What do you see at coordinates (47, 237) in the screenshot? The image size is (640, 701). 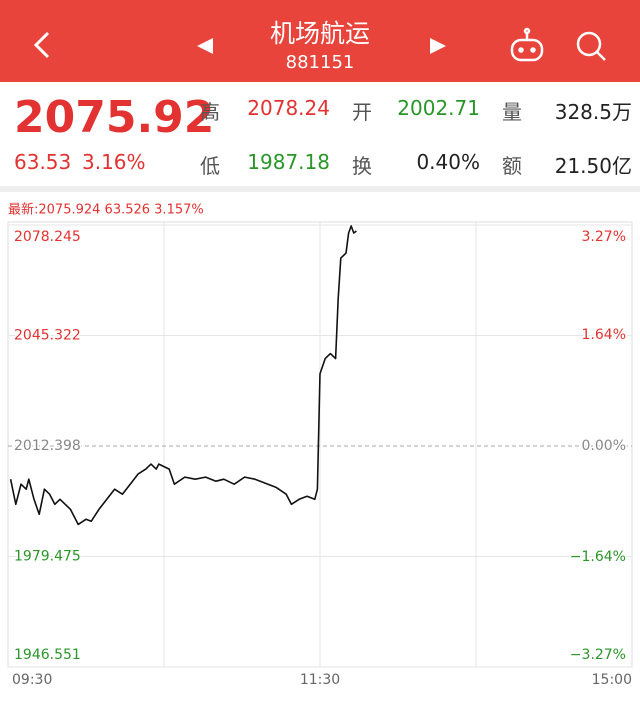 I see `y-tick-label: 2078.245` at bounding box center [47, 237].